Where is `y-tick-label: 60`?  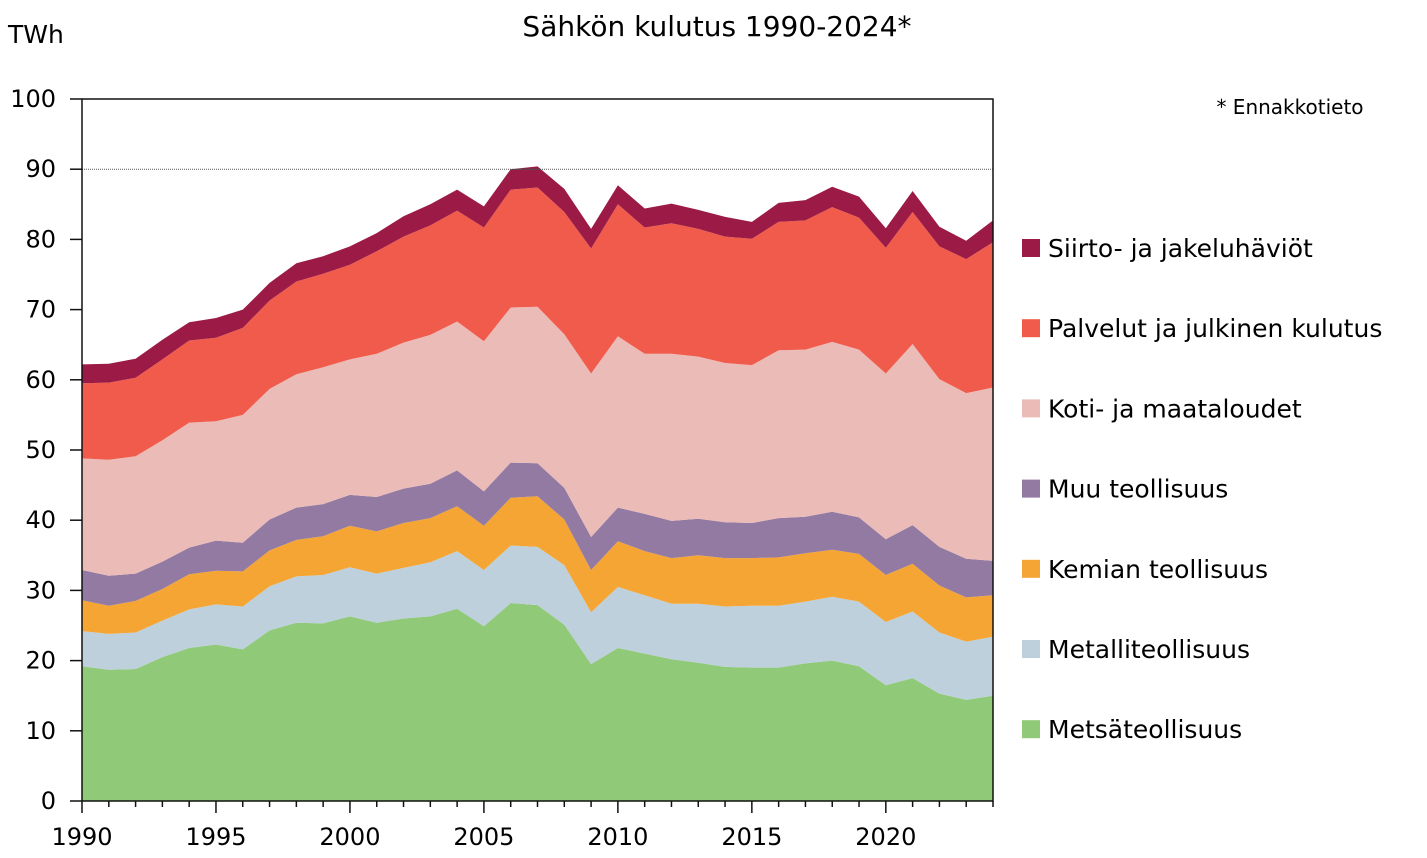 y-tick-label: 60 is located at coordinates (40, 380).